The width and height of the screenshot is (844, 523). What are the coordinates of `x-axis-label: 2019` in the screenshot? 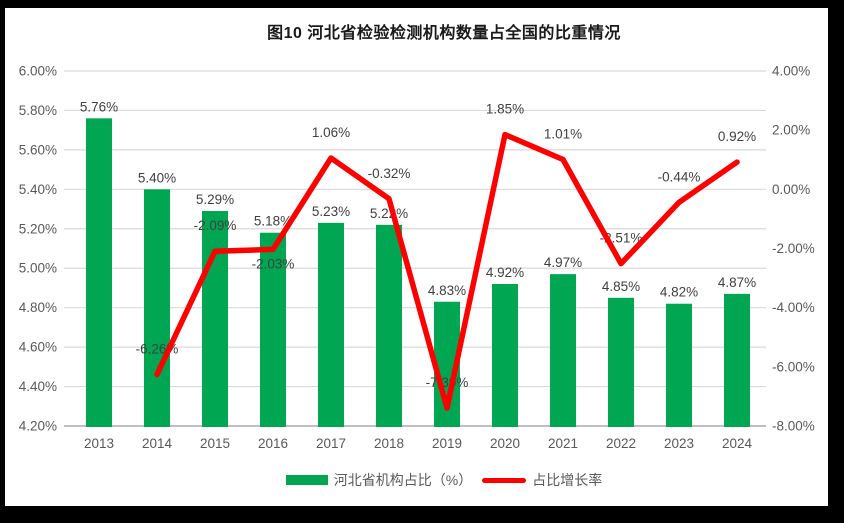 It's located at (447, 443).